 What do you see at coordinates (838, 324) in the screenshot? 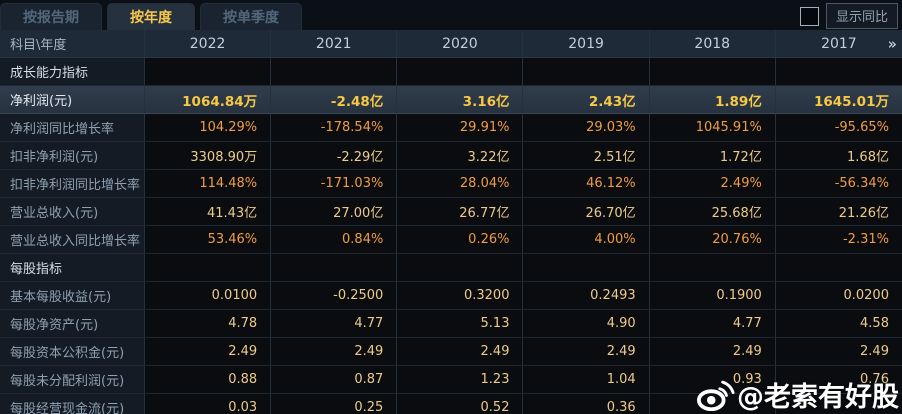
I see `value-cell: 4.58` at bounding box center [838, 324].